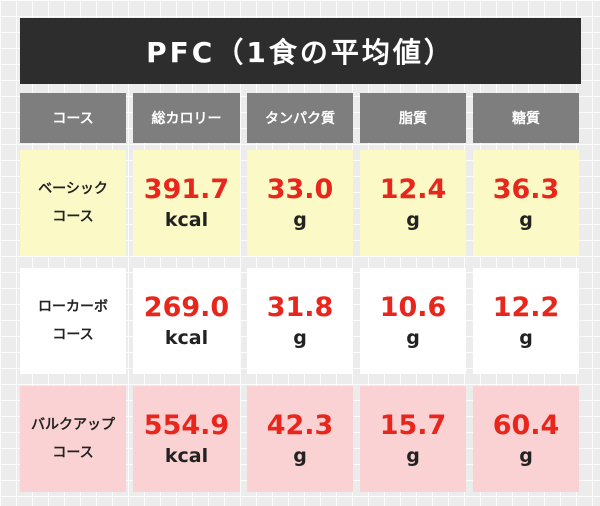 The height and width of the screenshot is (506, 600). I want to click on basic-calories-unit: kcal, so click(186, 220).